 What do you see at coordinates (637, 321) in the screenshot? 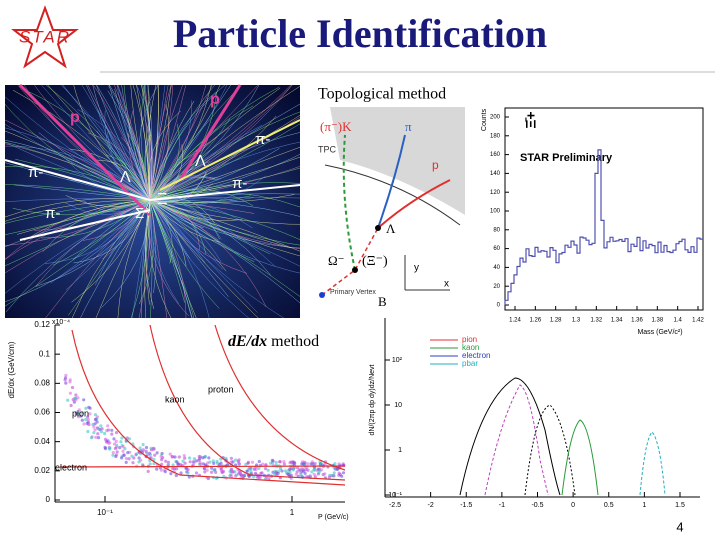
I see `x-tick-label: 1.36` at bounding box center [637, 321].